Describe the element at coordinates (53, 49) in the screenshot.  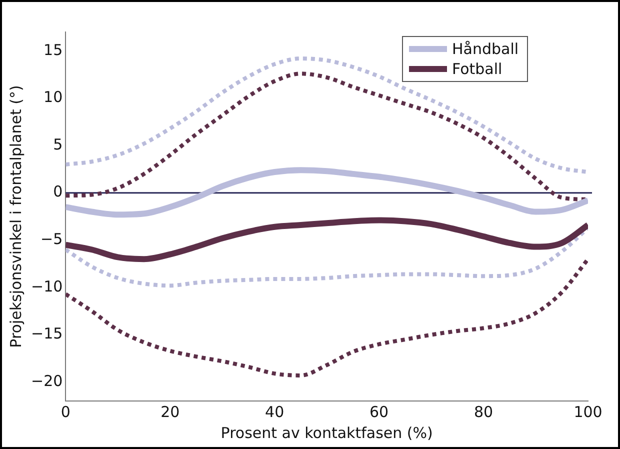
I see `y-tick-label: 15` at that location.